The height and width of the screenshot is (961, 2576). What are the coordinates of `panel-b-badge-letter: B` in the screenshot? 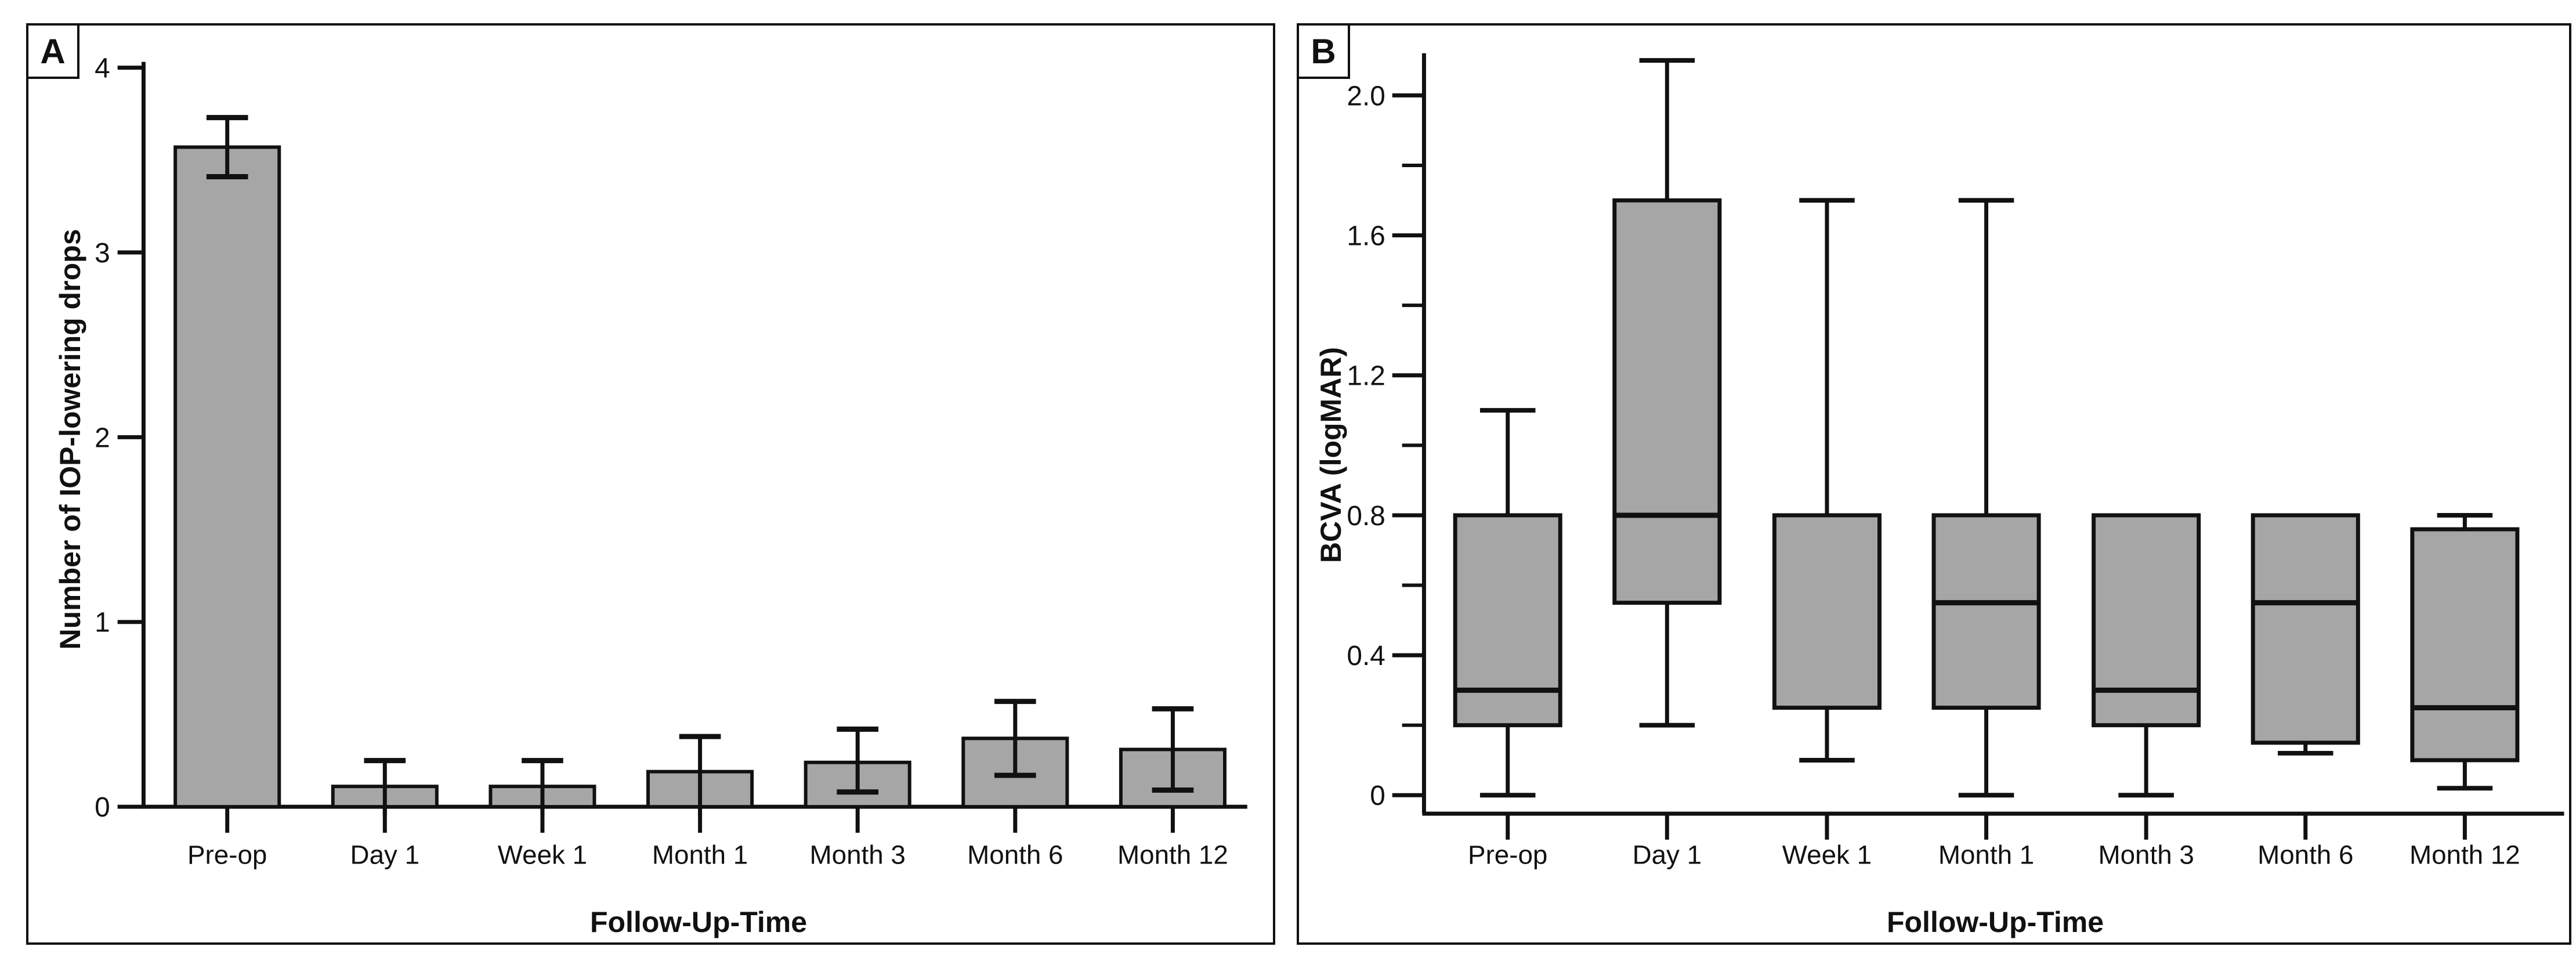 It's located at (1323, 51).